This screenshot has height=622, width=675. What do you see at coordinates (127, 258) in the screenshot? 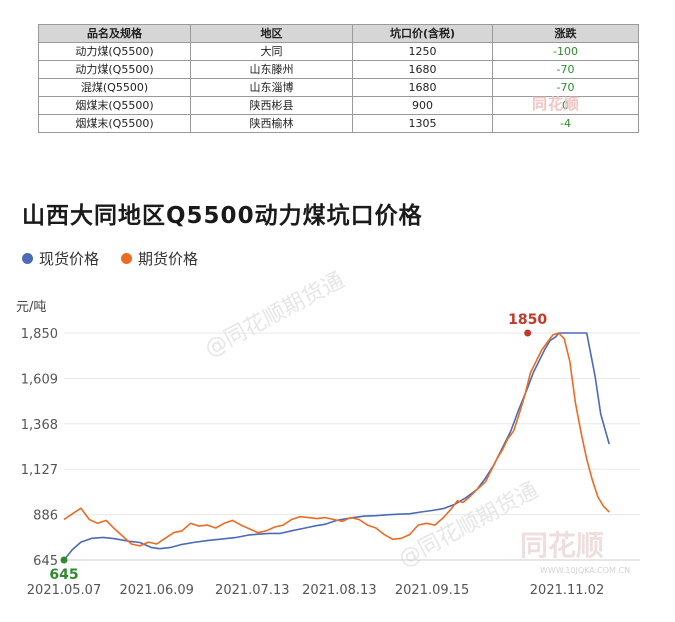
I see `legend-marker-futures` at bounding box center [127, 258].